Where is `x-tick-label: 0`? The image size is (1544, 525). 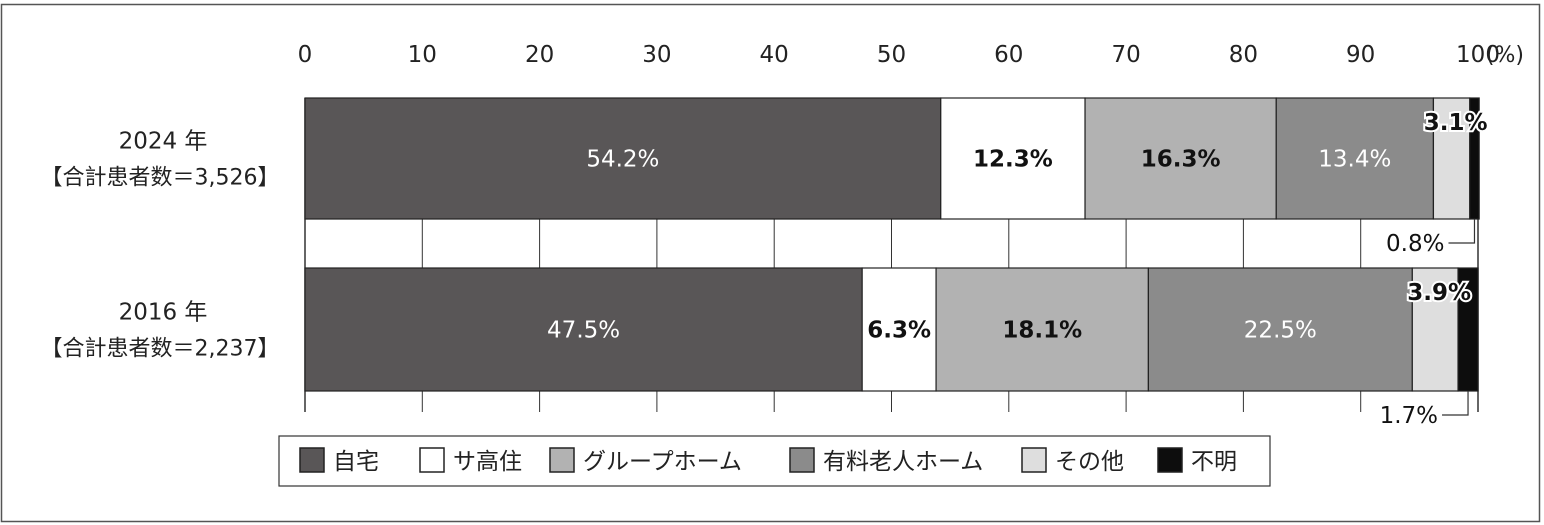 x-tick-label: 0 is located at coordinates (305, 55).